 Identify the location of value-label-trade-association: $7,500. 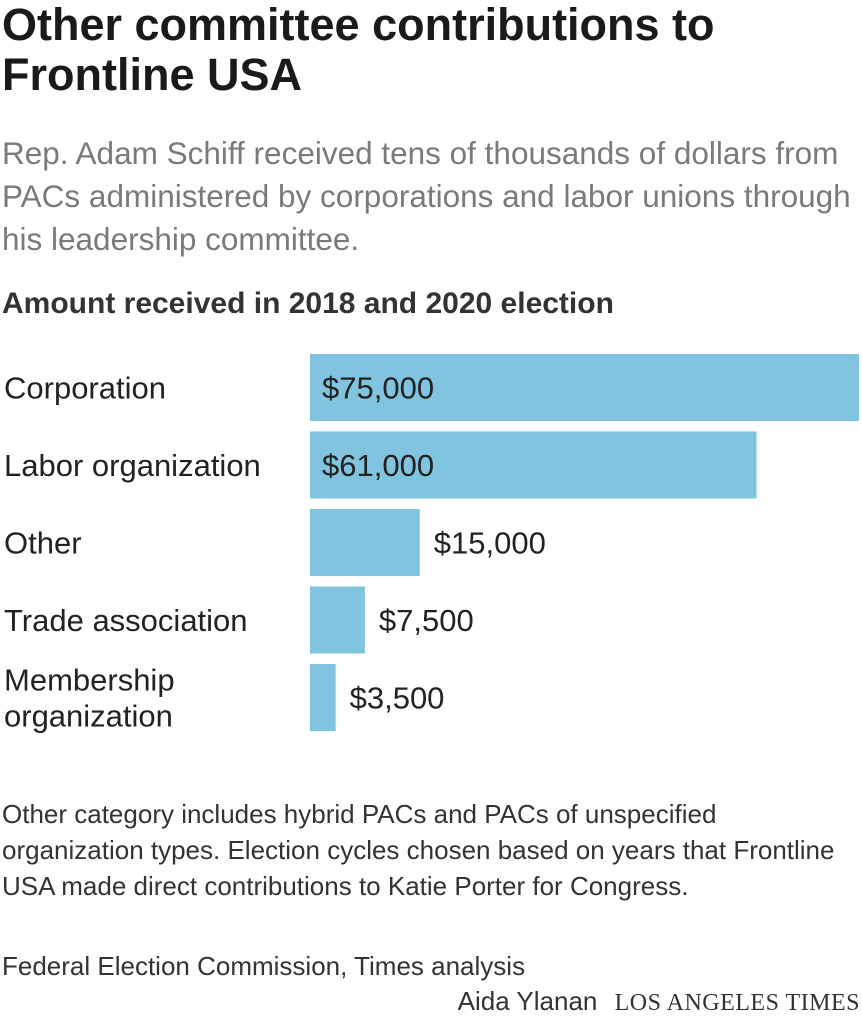
(426, 620).